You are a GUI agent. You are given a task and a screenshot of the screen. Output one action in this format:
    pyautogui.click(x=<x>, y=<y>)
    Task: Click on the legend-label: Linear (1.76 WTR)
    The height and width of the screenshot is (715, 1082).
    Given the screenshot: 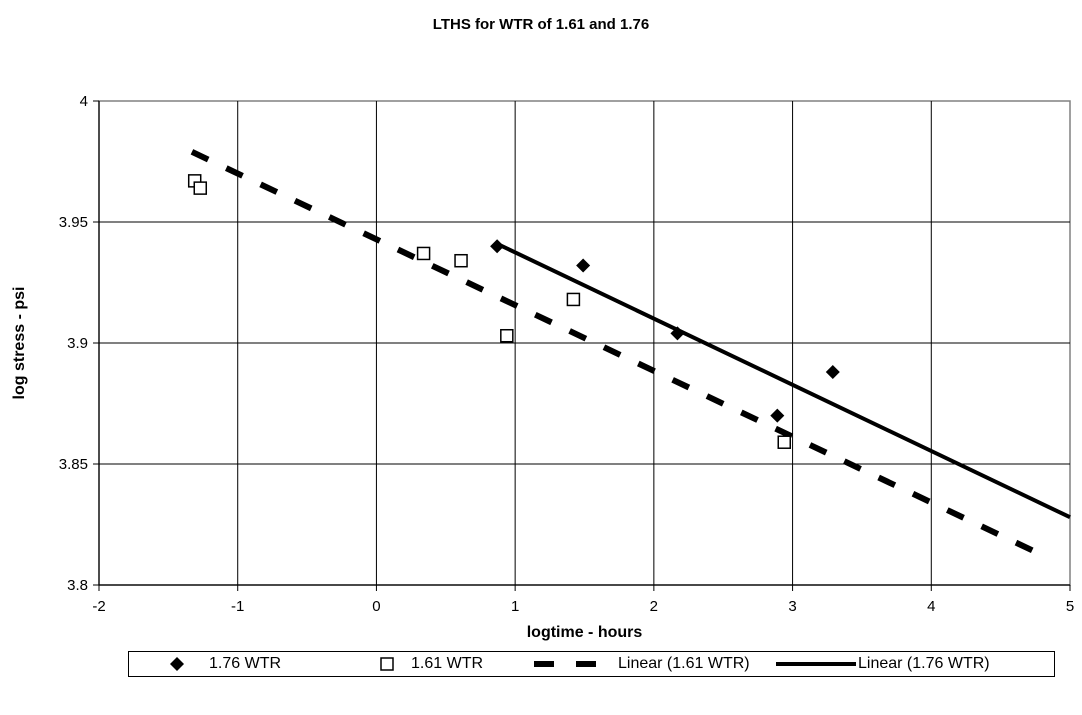 What is the action you would take?
    pyautogui.click(x=924, y=663)
    